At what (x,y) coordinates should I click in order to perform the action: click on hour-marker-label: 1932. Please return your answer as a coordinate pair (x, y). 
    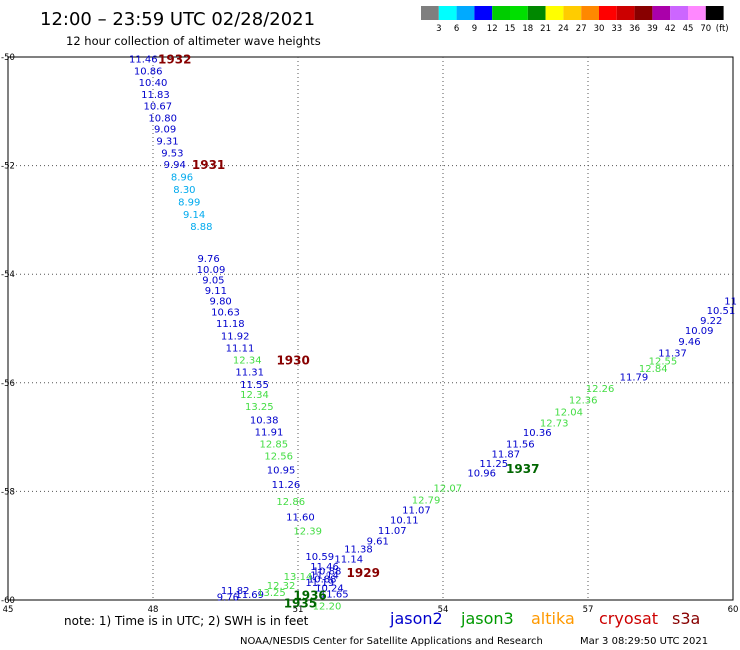
    Looking at the image, I should click on (174, 60).